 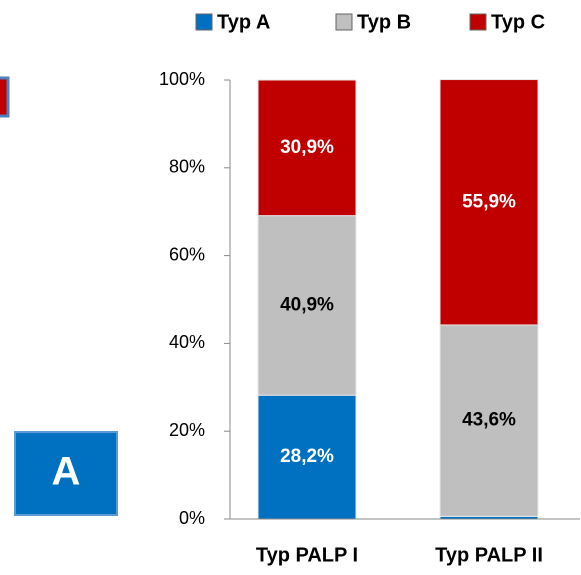 I want to click on cropped-label-box, so click(x=5, y=97).